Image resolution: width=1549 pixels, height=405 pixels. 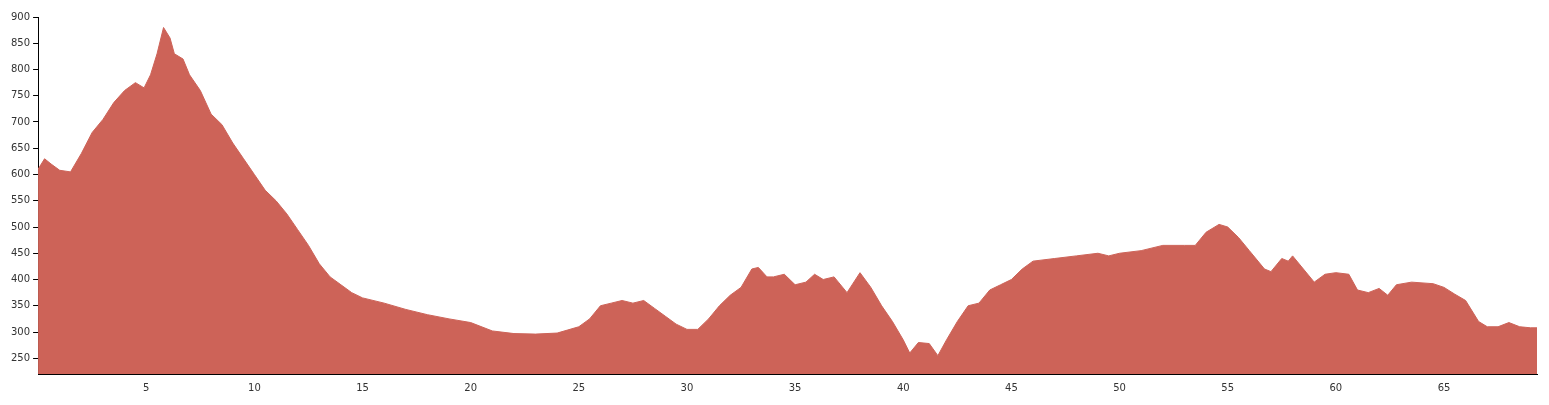 I want to click on x-tick-label: 45, so click(x=1011, y=387).